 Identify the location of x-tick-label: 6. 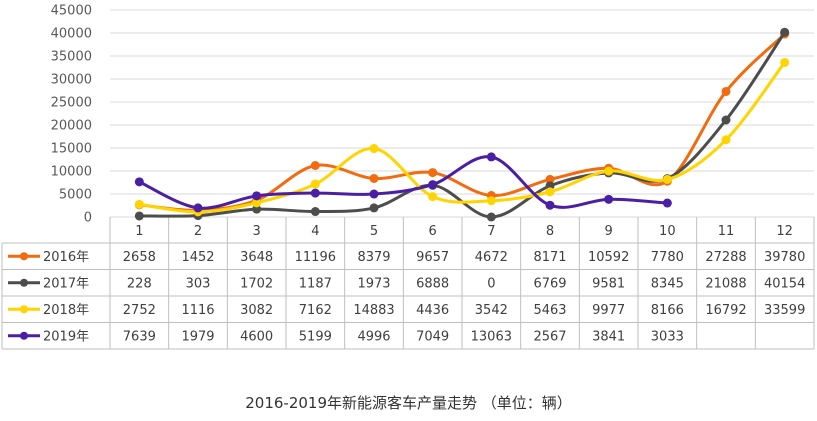
(433, 231).